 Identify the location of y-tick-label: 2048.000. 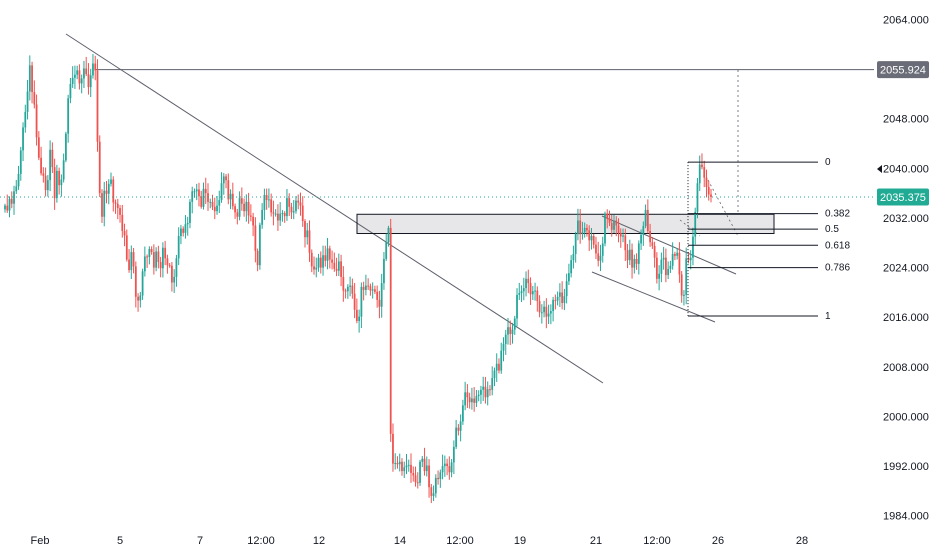
(906, 120).